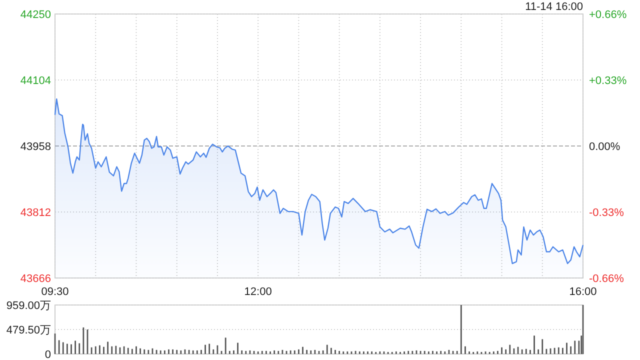 This screenshot has height=360, width=640. What do you see at coordinates (47, 354) in the screenshot?
I see `y-tick-label: 0` at bounding box center [47, 354].